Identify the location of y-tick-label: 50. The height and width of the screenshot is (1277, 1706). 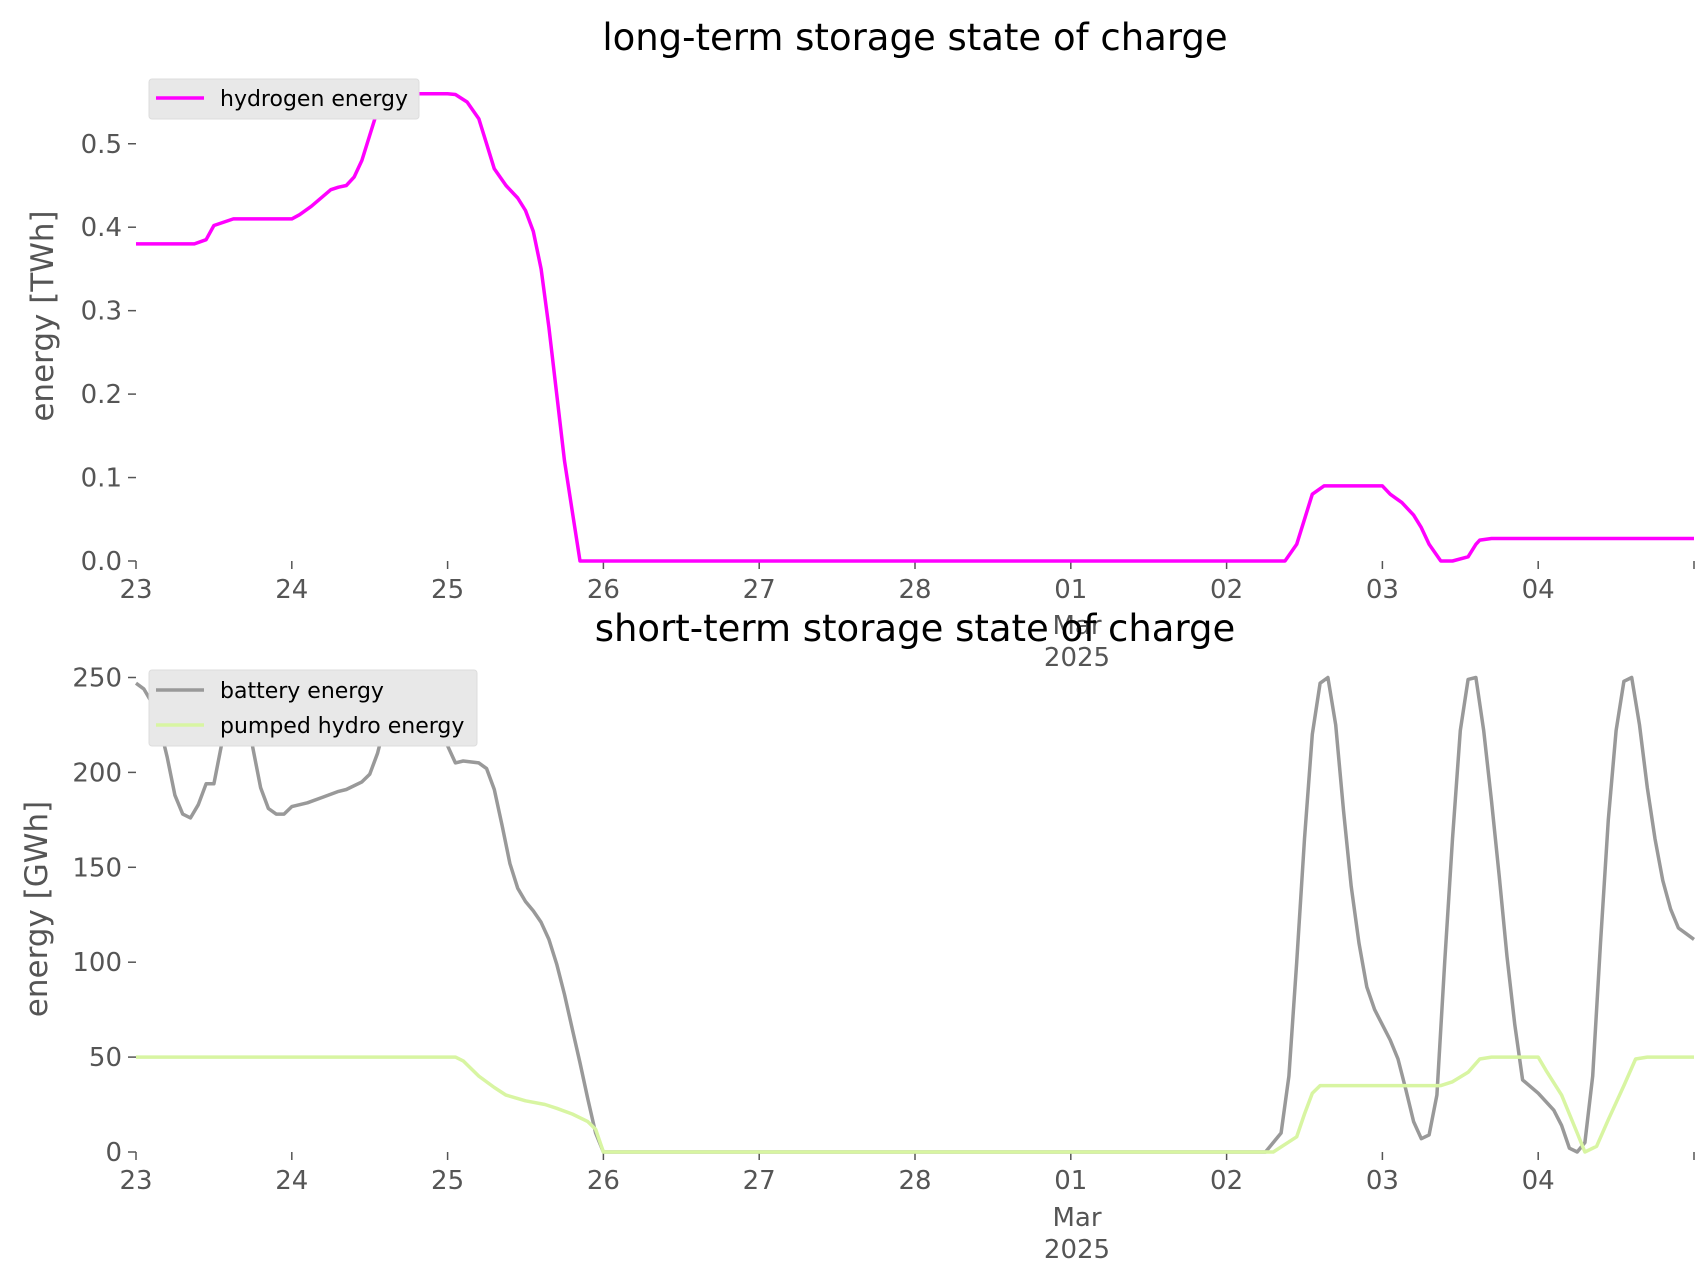
(105, 1058).